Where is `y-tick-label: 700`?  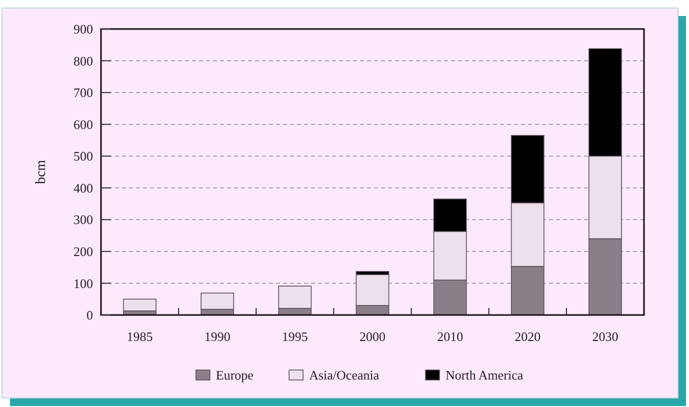
y-tick-label: 700 is located at coordinates (83, 92).